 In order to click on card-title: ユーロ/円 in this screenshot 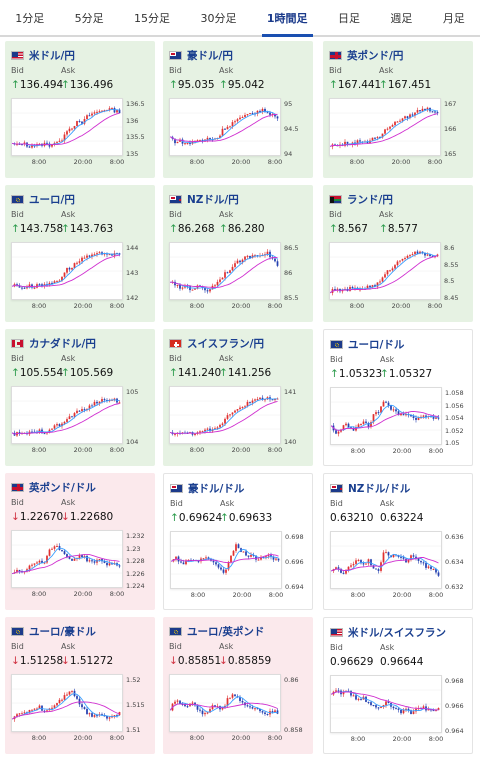, I will do `click(43, 199)`.